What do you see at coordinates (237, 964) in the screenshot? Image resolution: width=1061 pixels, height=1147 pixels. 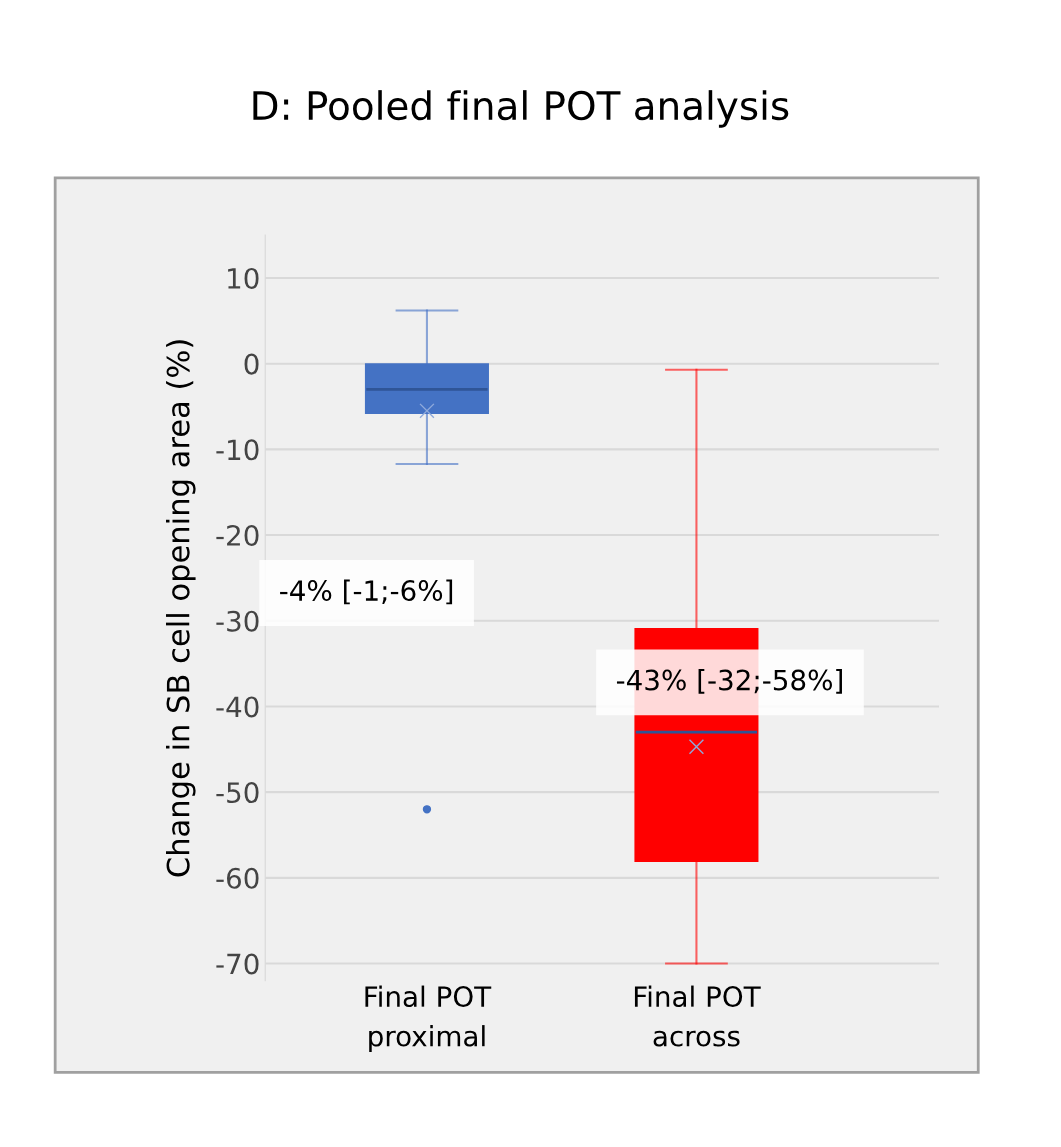 I see `y-tick-label: -70` at bounding box center [237, 964].